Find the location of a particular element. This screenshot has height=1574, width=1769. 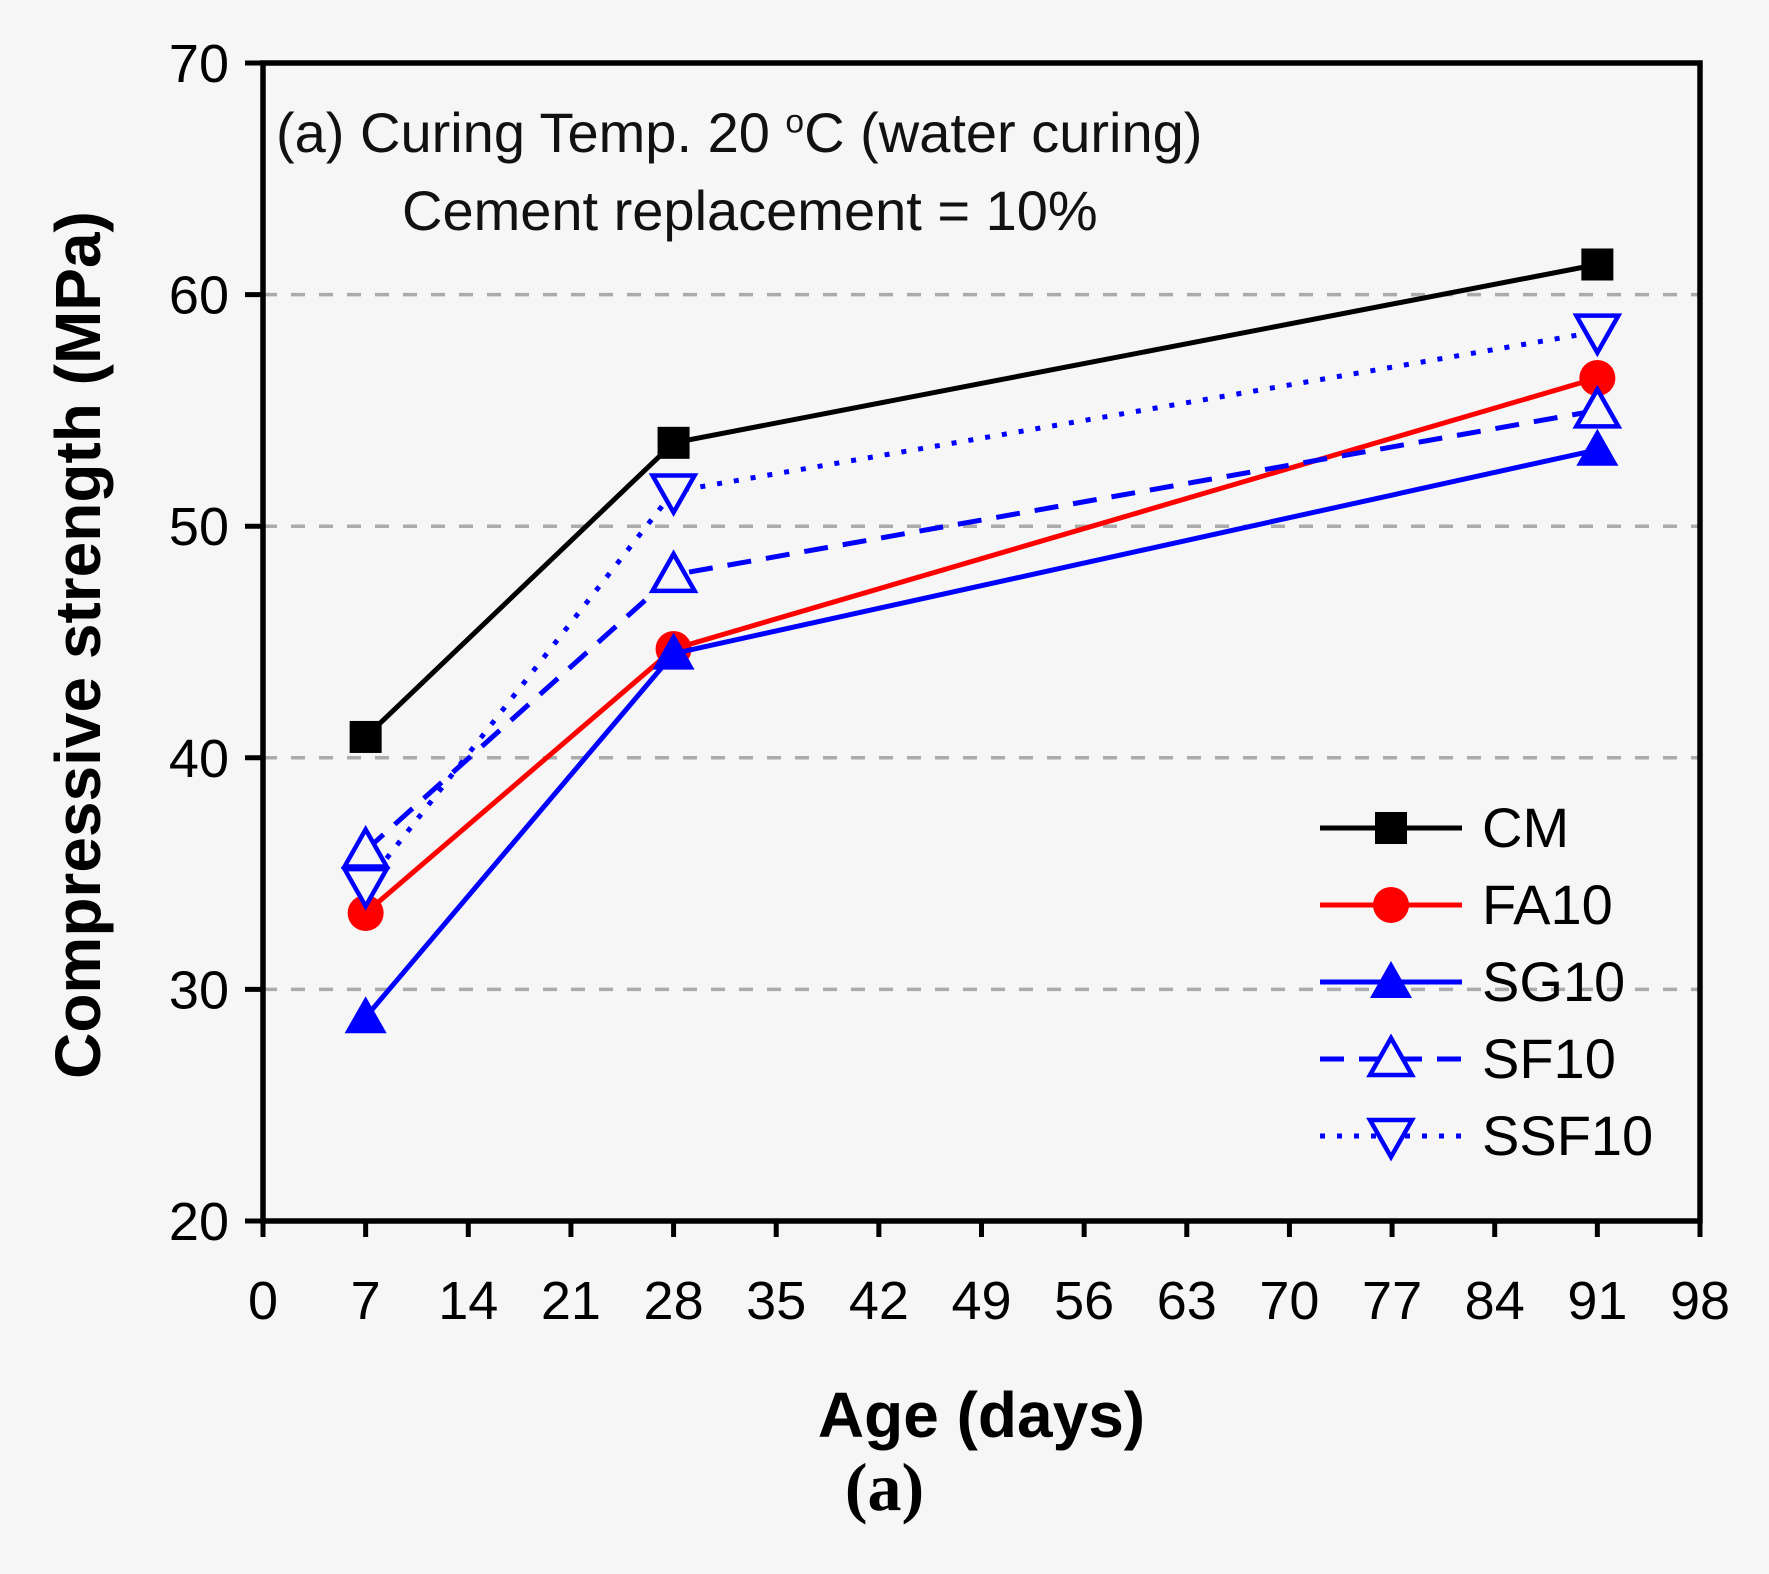

x-tick-label: 49 is located at coordinates (981, 1301).